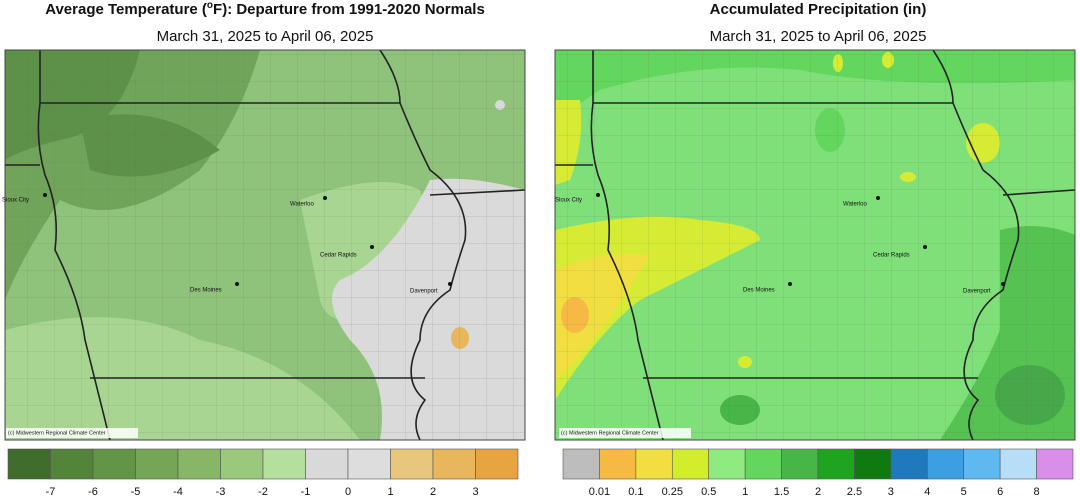  What do you see at coordinates (1037, 492) in the screenshot?
I see `legend-label: 8` at bounding box center [1037, 492].